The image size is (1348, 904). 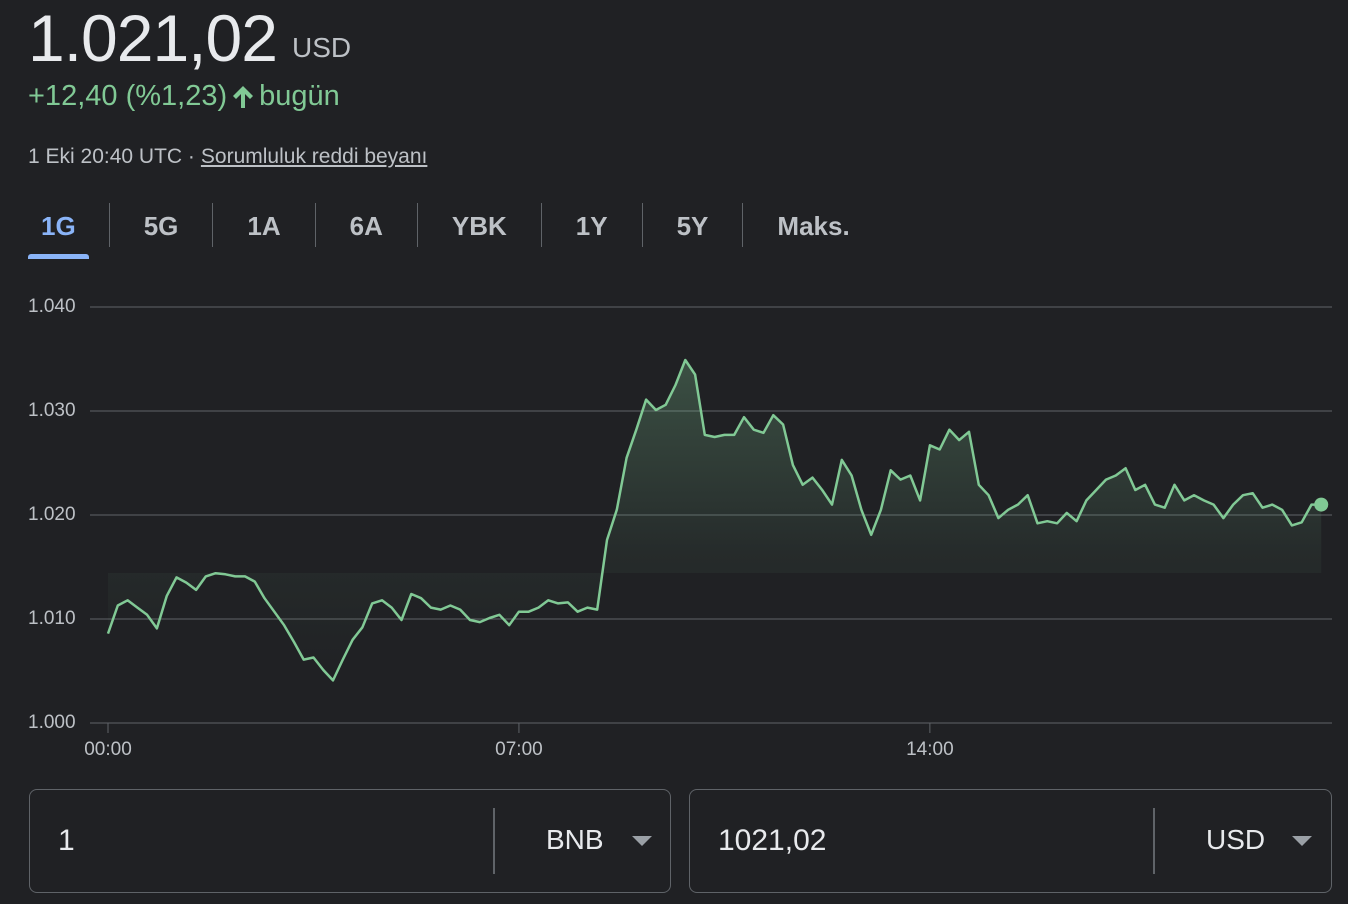 I want to click on change-row: +12,40 (%1,23) bugün, so click(x=184, y=96).